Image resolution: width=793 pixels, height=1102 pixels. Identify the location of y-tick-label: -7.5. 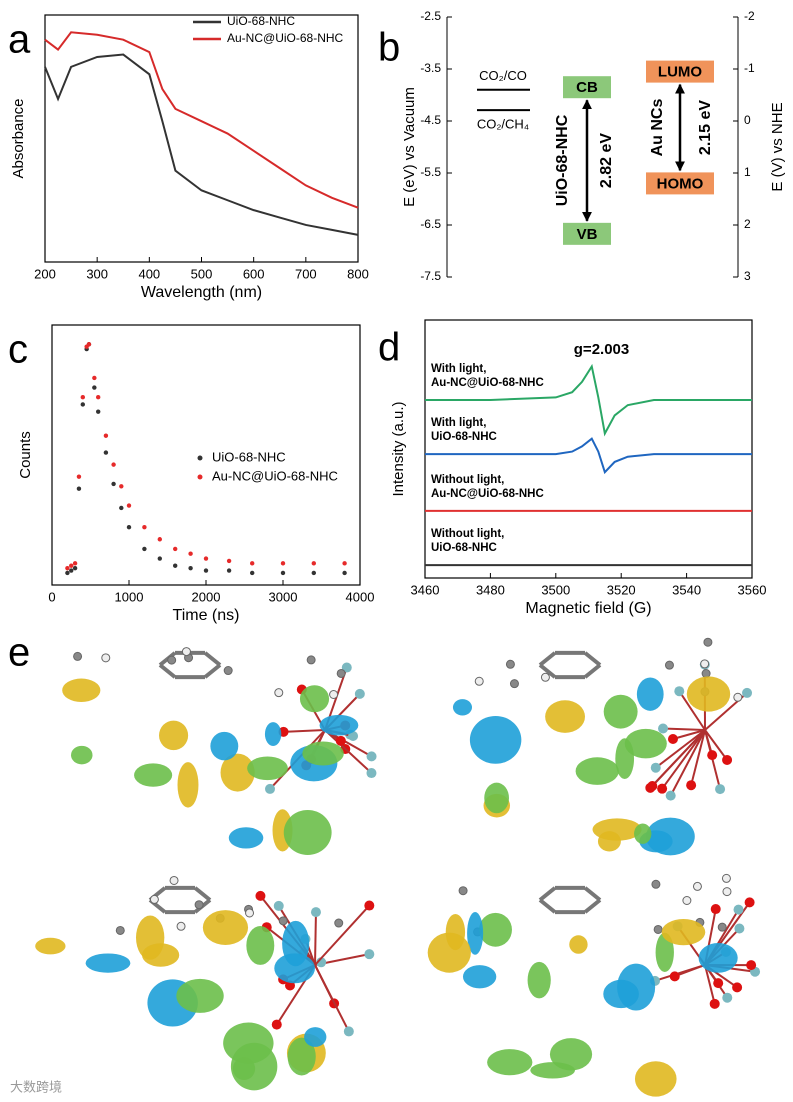
(430, 276).